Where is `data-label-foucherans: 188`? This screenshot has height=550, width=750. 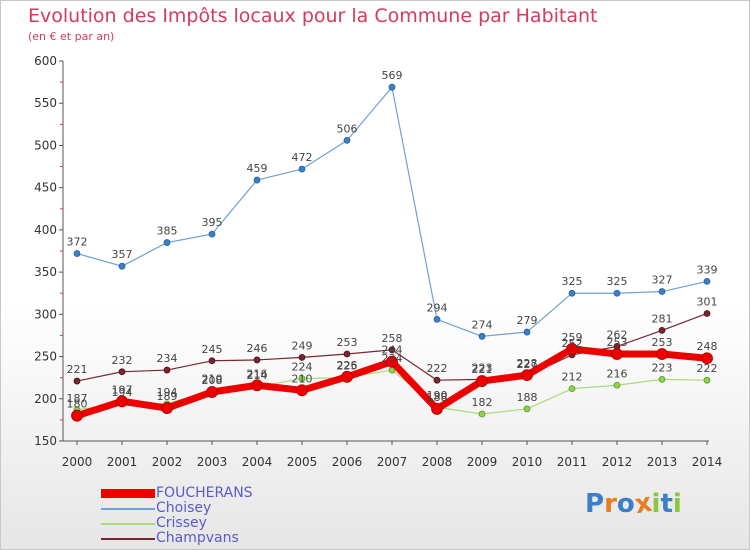 data-label-foucherans: 188 is located at coordinates (437, 397).